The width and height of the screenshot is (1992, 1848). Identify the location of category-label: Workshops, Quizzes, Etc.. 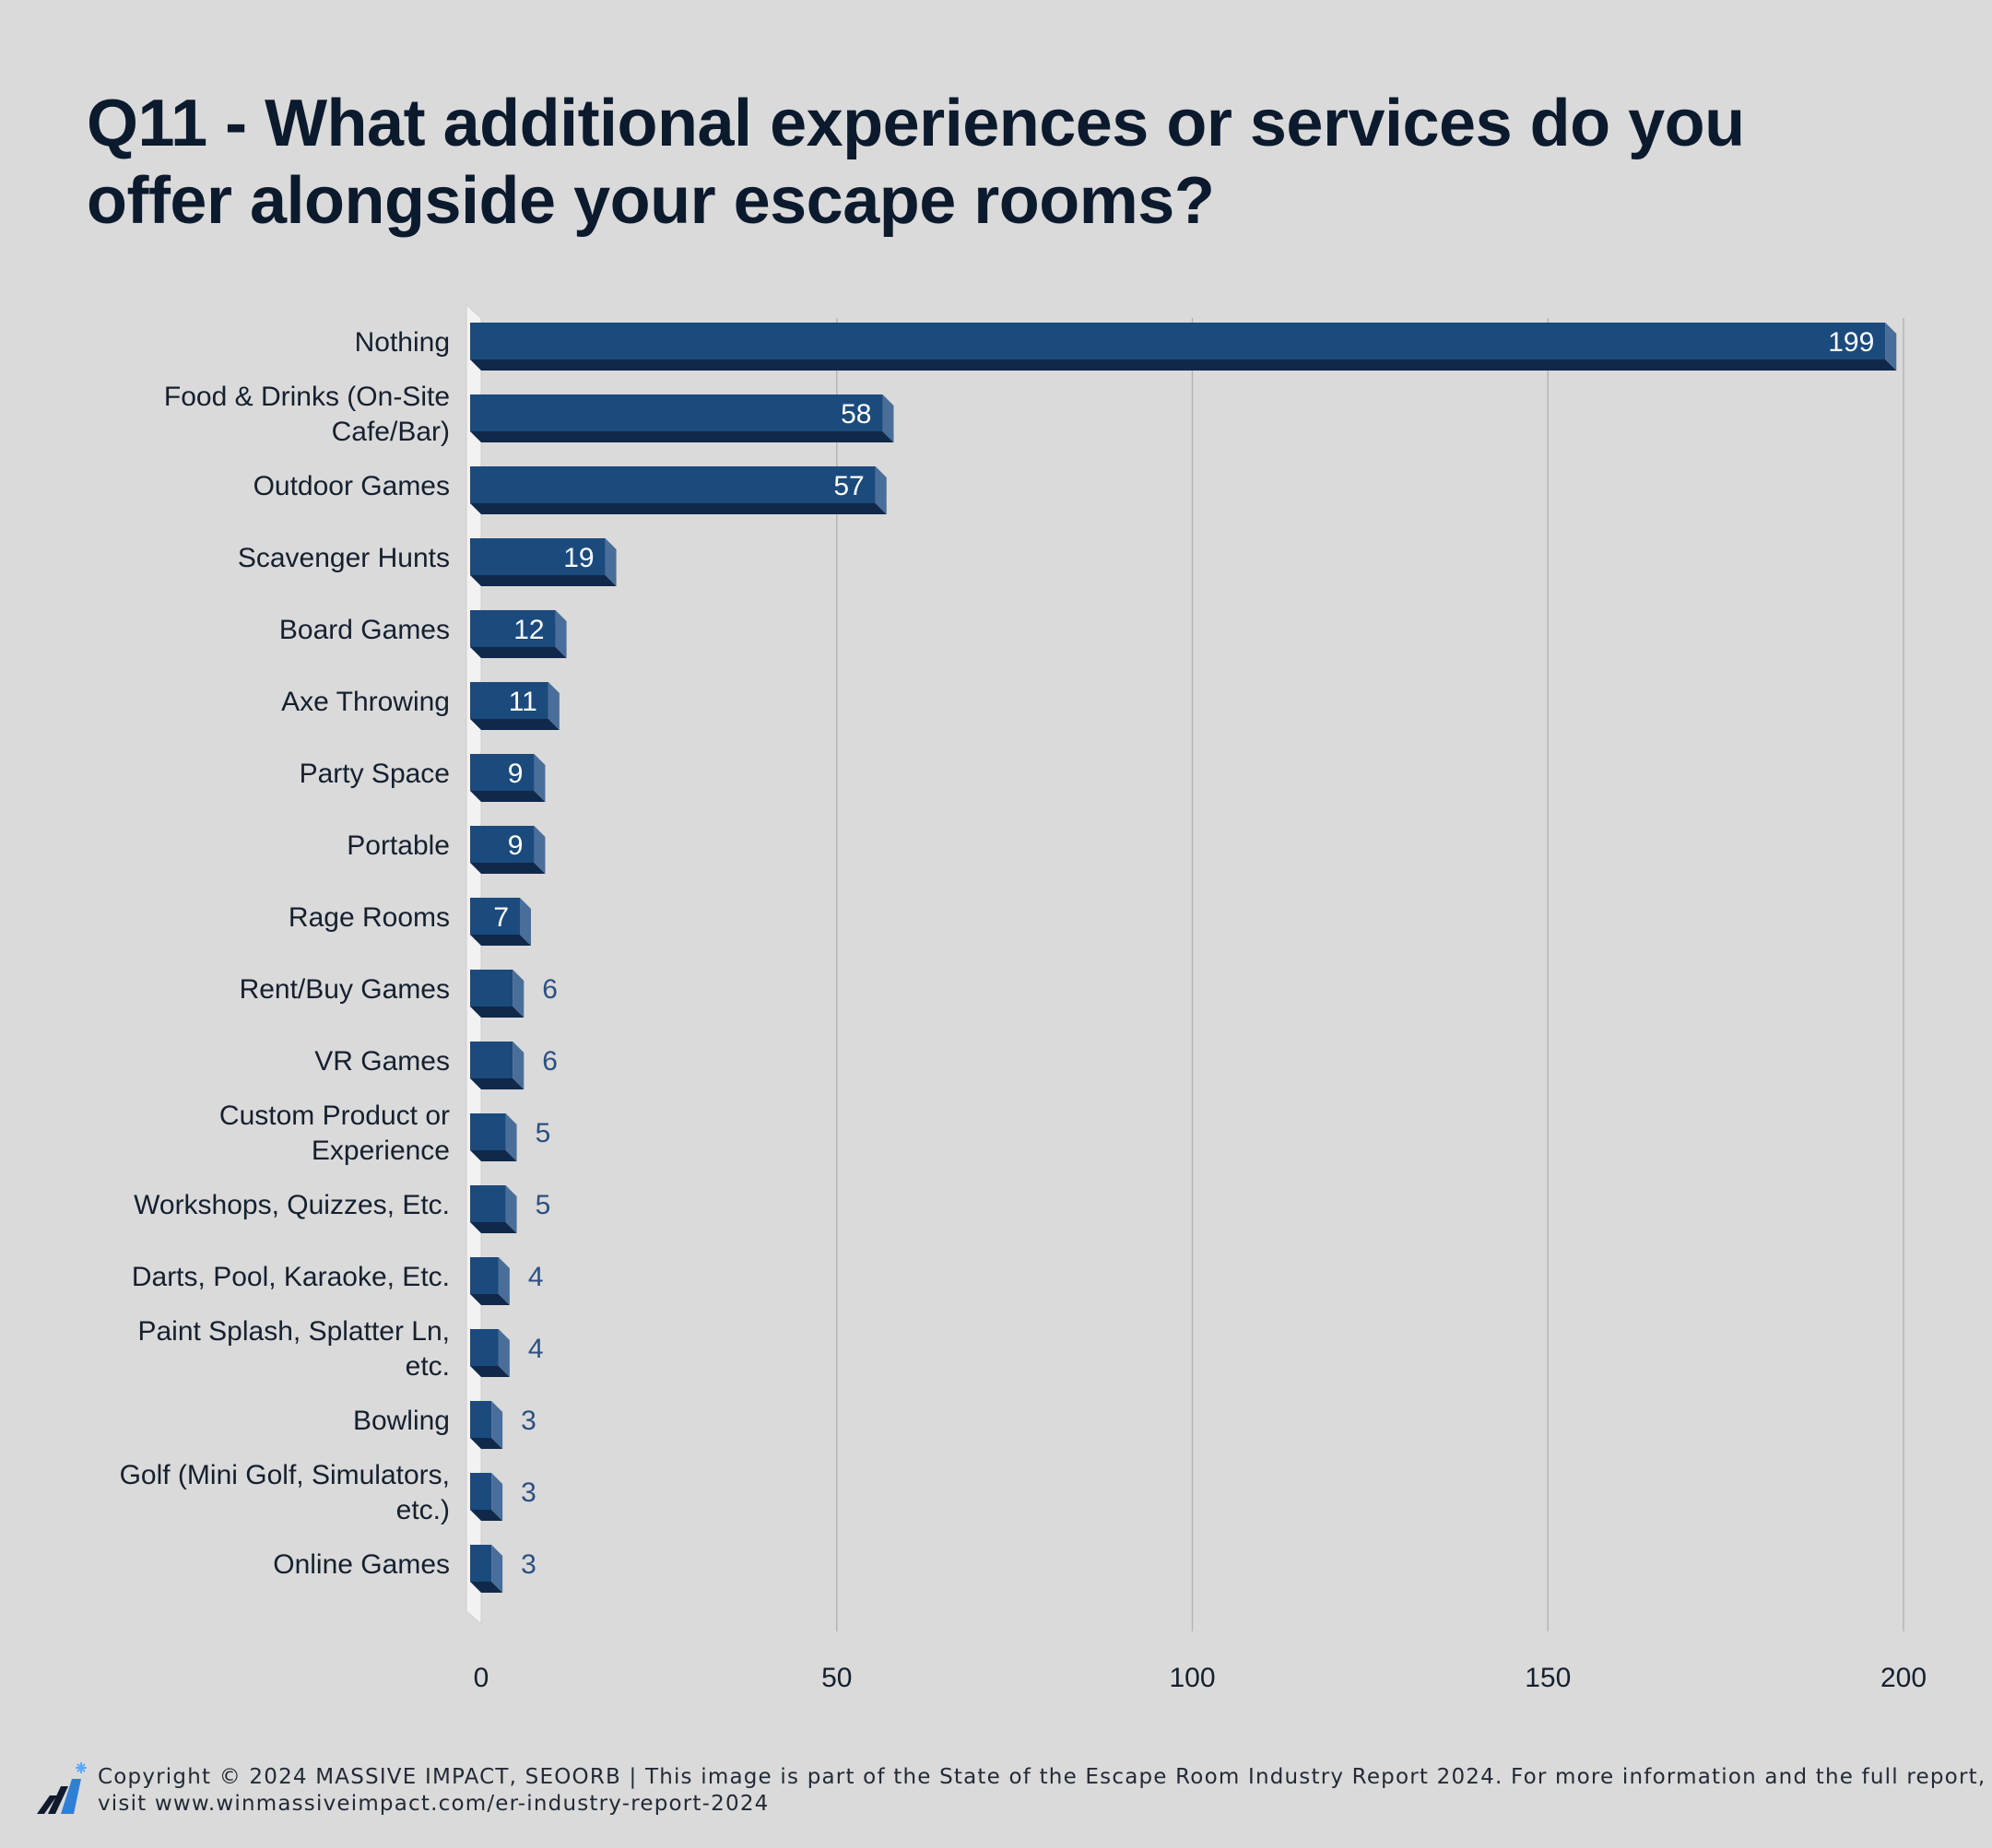
(292, 1205).